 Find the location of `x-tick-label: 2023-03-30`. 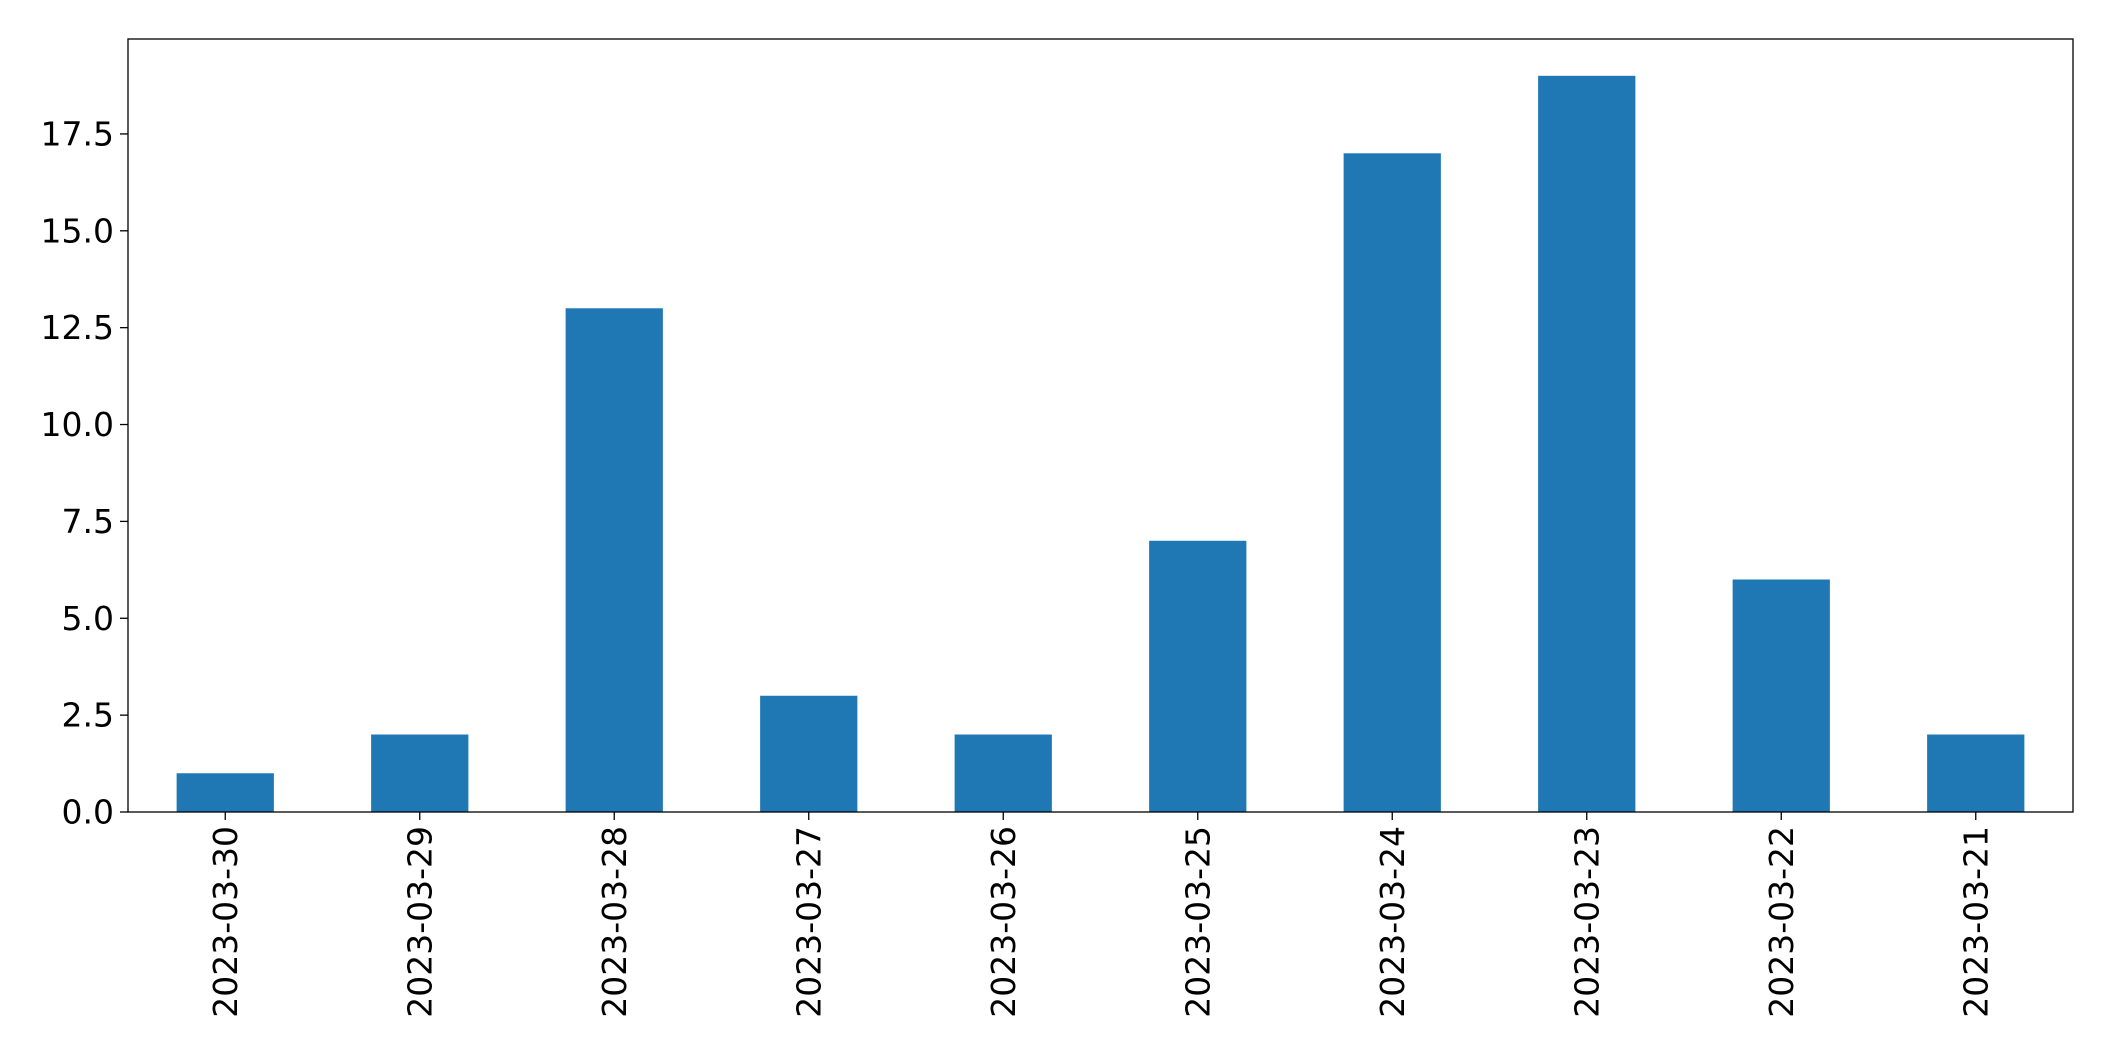

x-tick-label: 2023-03-30 is located at coordinates (225, 922).